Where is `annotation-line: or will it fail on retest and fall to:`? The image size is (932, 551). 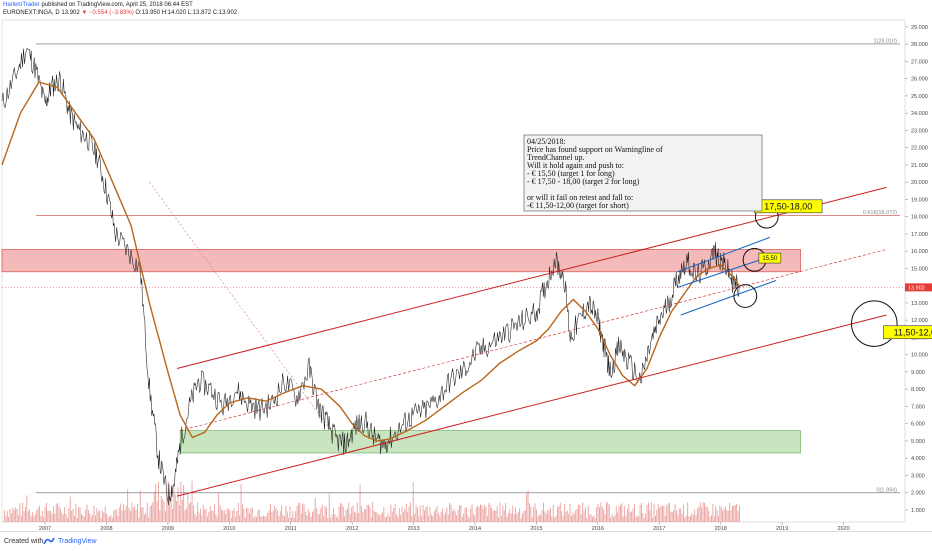
annotation-line: or will it fail on retest and fall to: is located at coordinates (580, 197).